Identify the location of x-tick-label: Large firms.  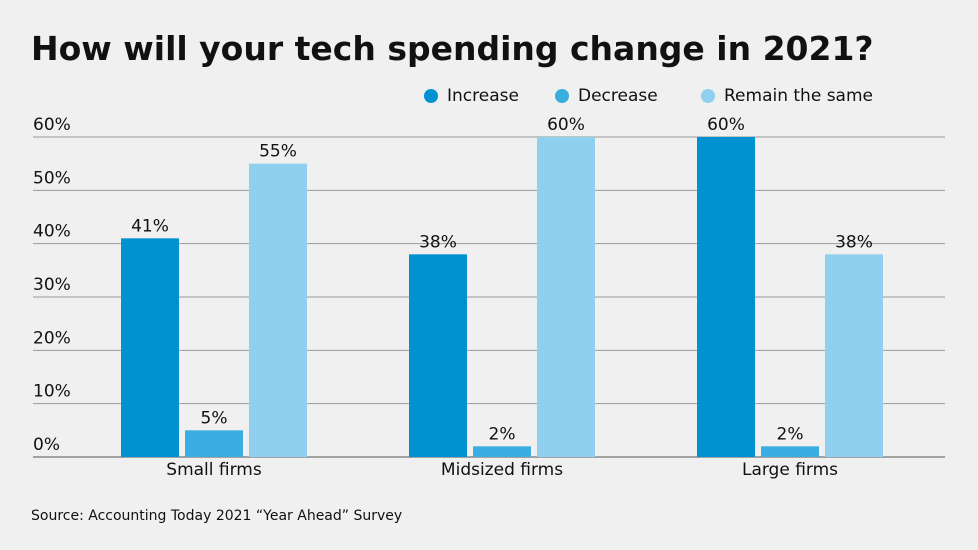
(790, 470).